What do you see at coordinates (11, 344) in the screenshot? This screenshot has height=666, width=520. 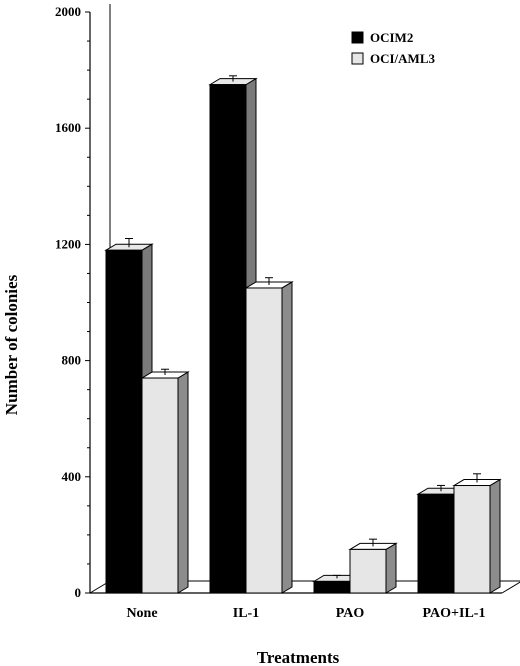 I see `y-axis-title: Number of colonies` at bounding box center [11, 344].